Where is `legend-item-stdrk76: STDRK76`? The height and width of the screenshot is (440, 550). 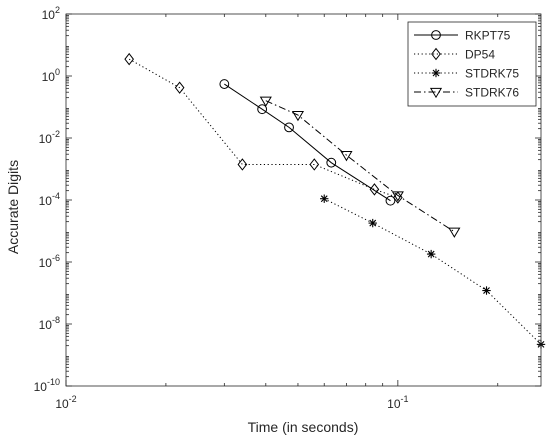 legend-item-stdrk76: STDRK76 is located at coordinates (466, 93).